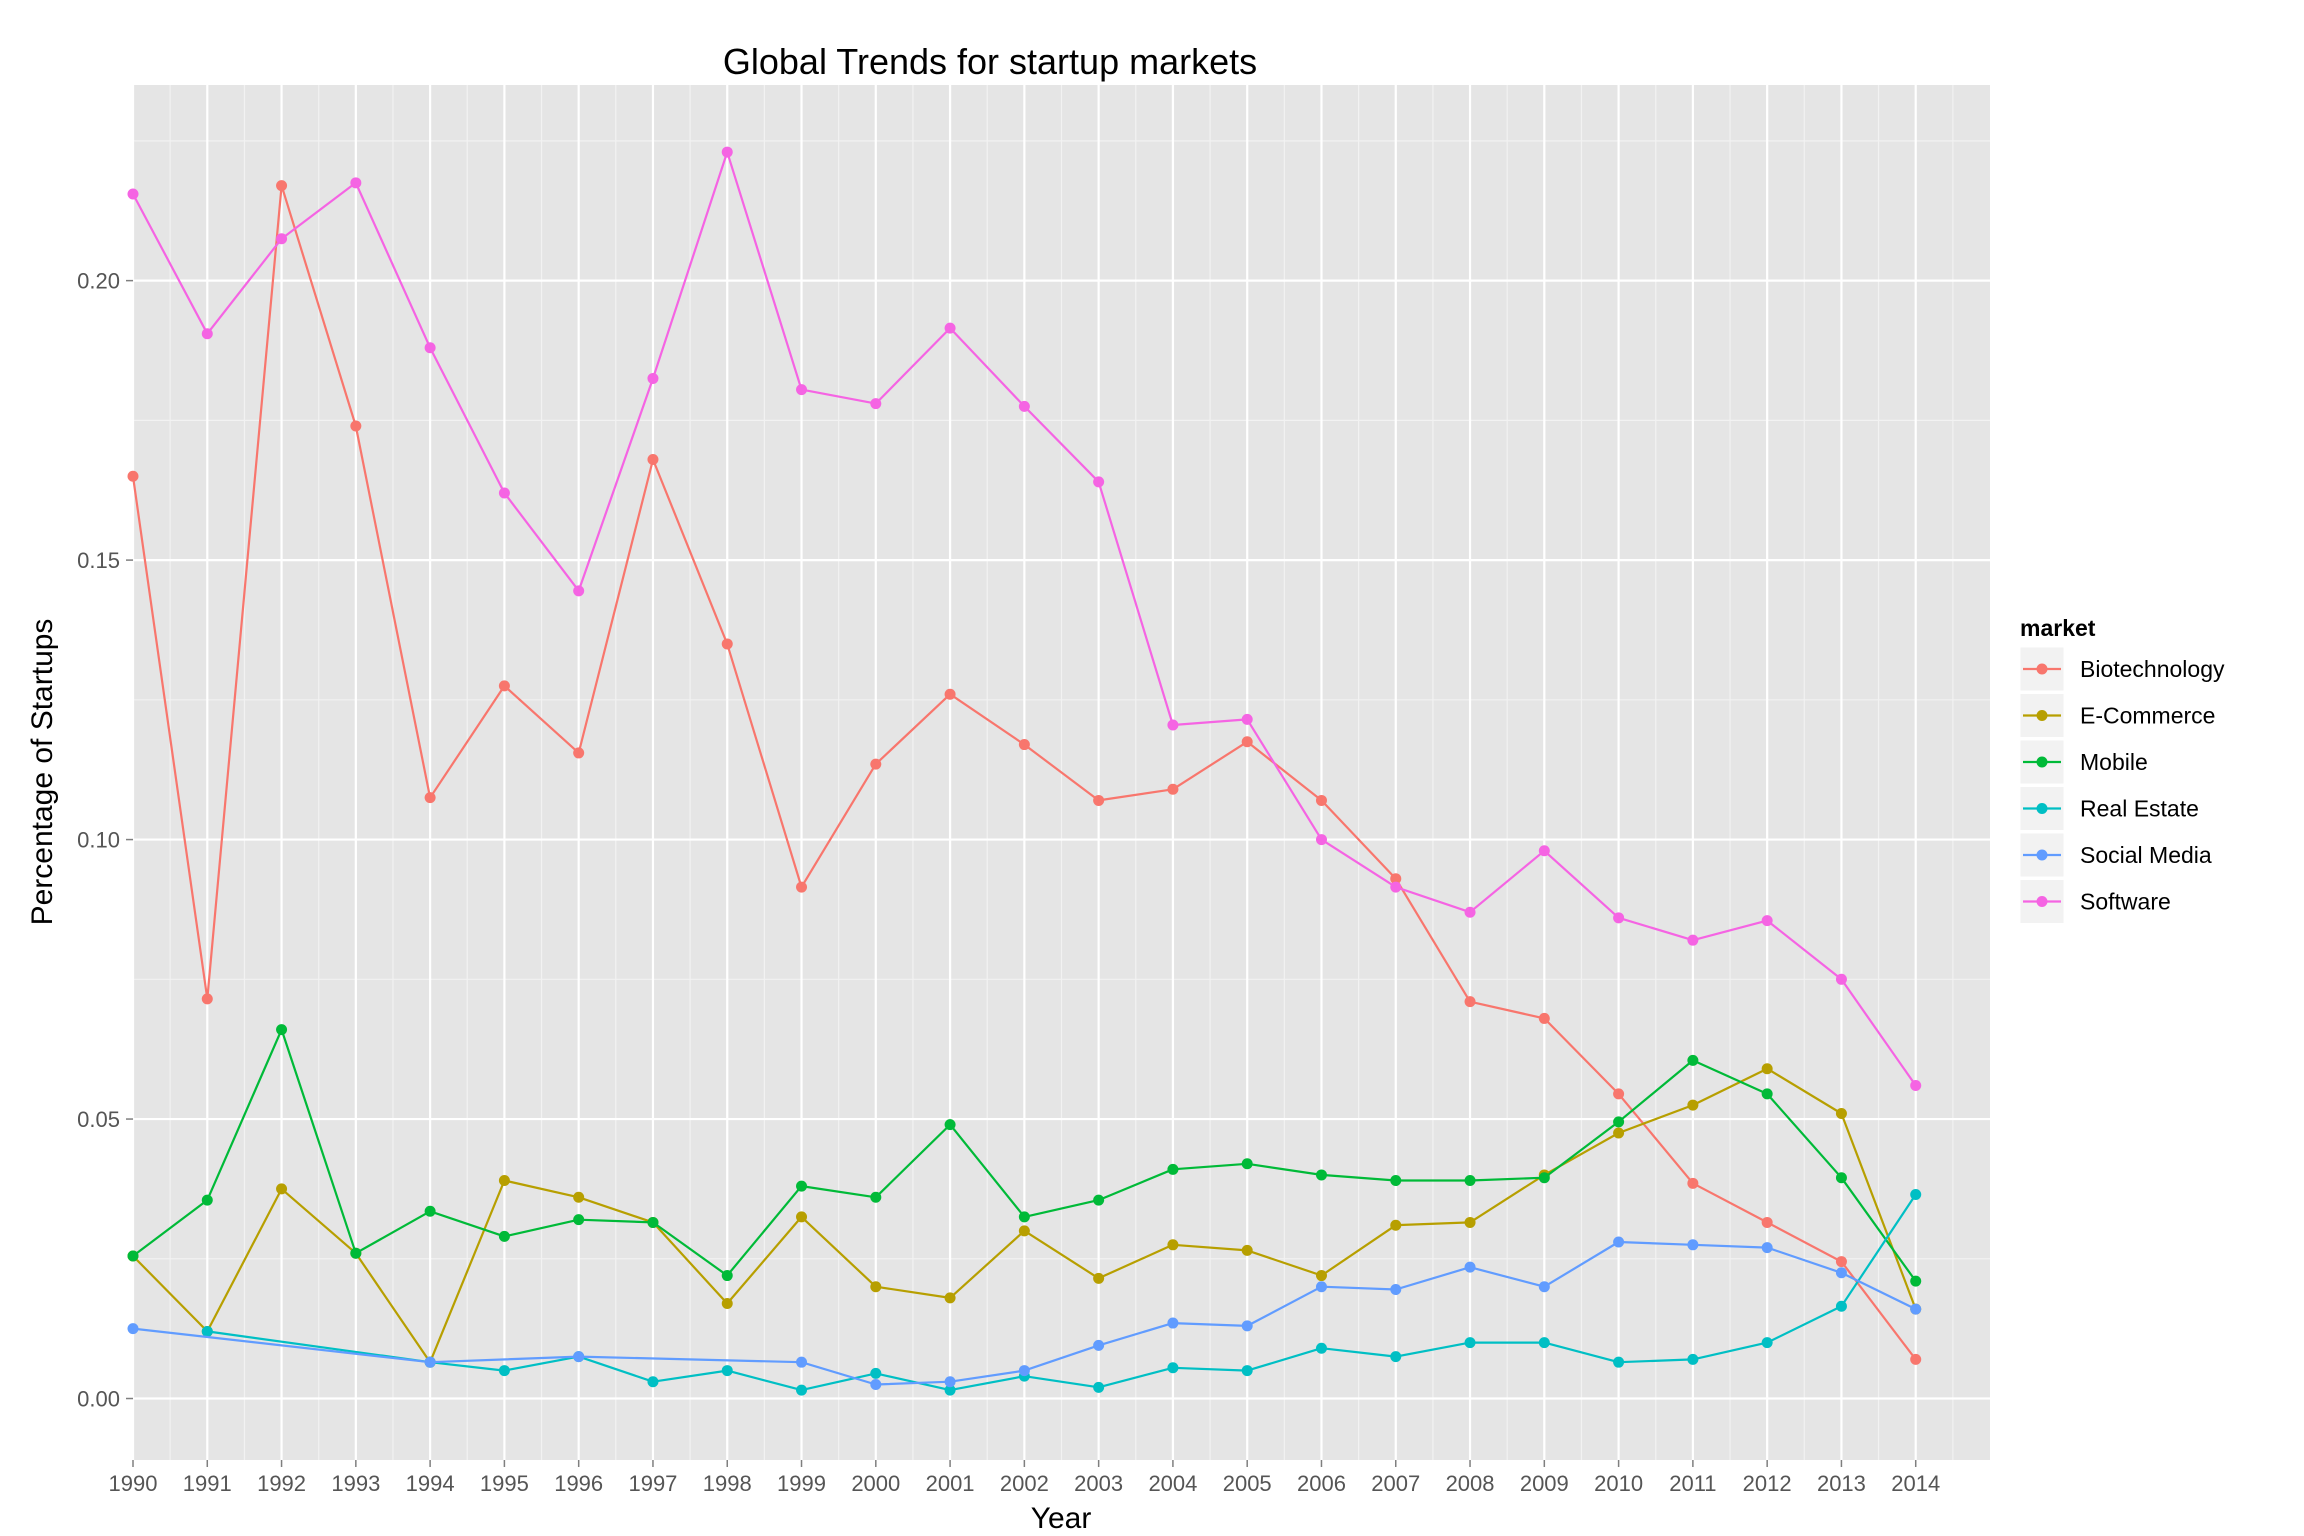  I want to click on y-axis: 0.00 0.05 0.10 0.15 0.20, so click(105, 840).